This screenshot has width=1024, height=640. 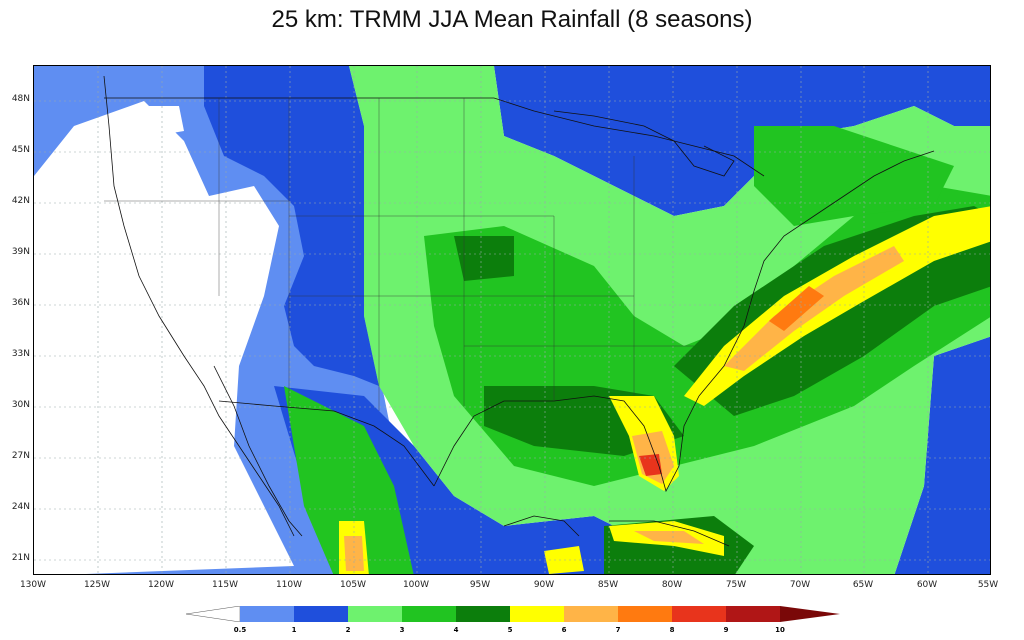 What do you see at coordinates (20, 354) in the screenshot?
I see `lat-label-33n: 33N` at bounding box center [20, 354].